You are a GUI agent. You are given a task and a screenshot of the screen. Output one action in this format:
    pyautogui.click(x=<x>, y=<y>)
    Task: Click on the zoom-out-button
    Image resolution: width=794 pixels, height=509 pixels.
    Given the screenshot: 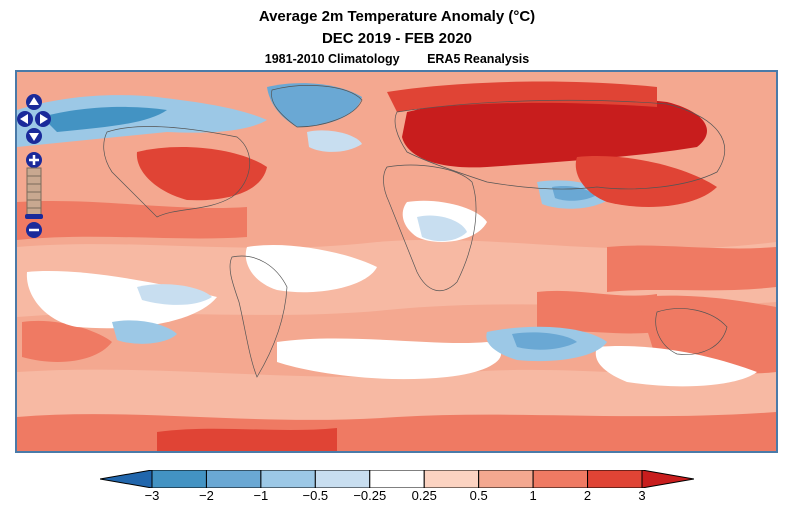 What is the action you would take?
    pyautogui.click(x=34, y=230)
    